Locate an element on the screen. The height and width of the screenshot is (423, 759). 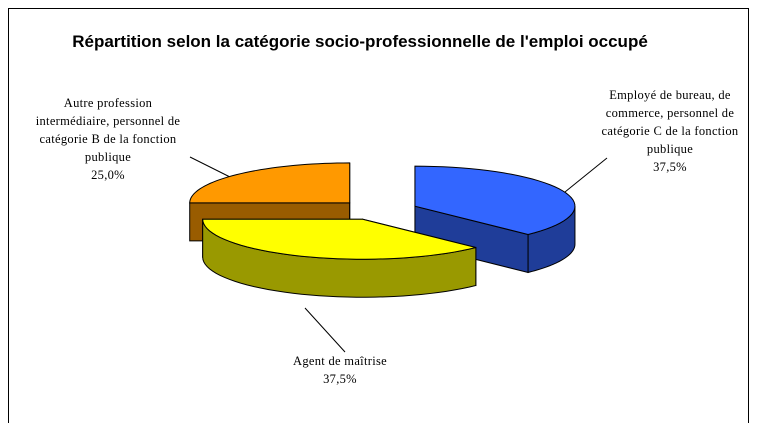
category-label: Agent de maîtrise is located at coordinates (340, 361).